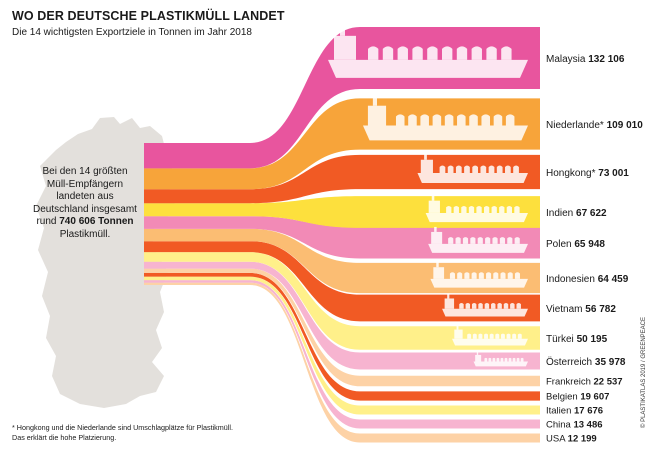 This screenshot has height=455, width=660. I want to click on export-value: 56 782, so click(600, 309).